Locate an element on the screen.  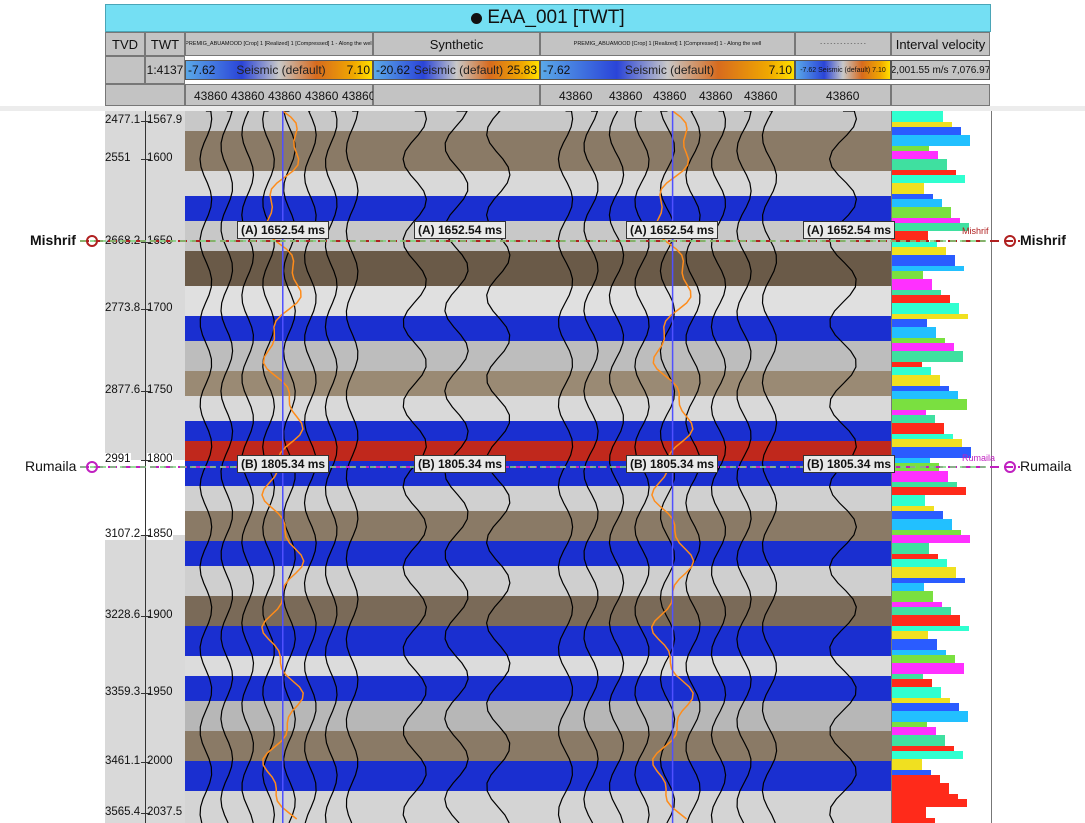
well-dot-icon is located at coordinates (477, 18).